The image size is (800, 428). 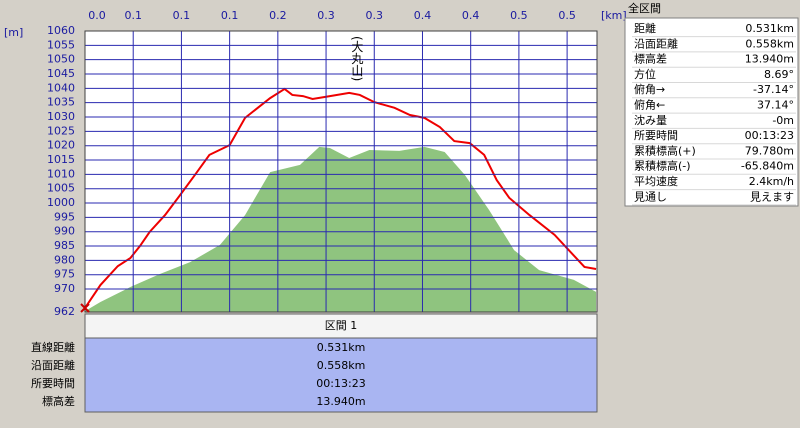 What do you see at coordinates (278, 15) in the screenshot?
I see `x-tick-label: 0.2` at bounding box center [278, 15].